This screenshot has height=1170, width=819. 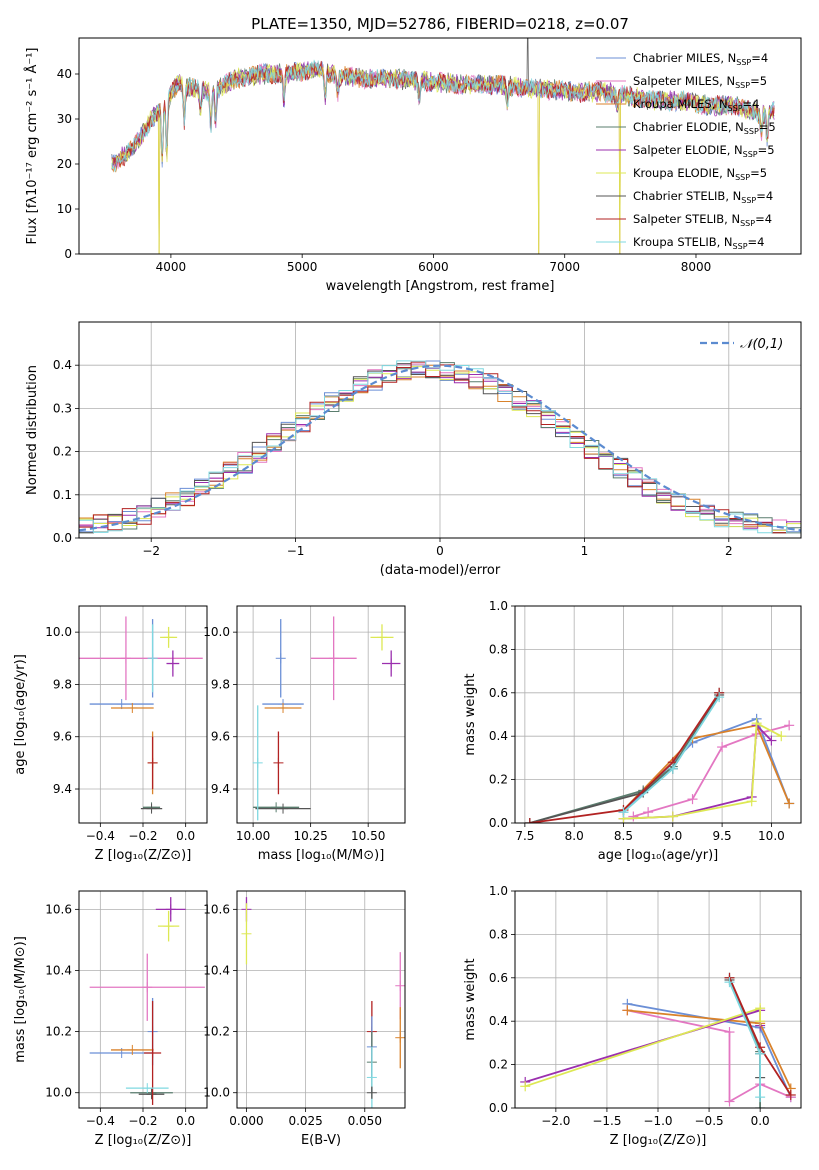 I want to click on x-tick-label: 9.0, so click(x=672, y=836).